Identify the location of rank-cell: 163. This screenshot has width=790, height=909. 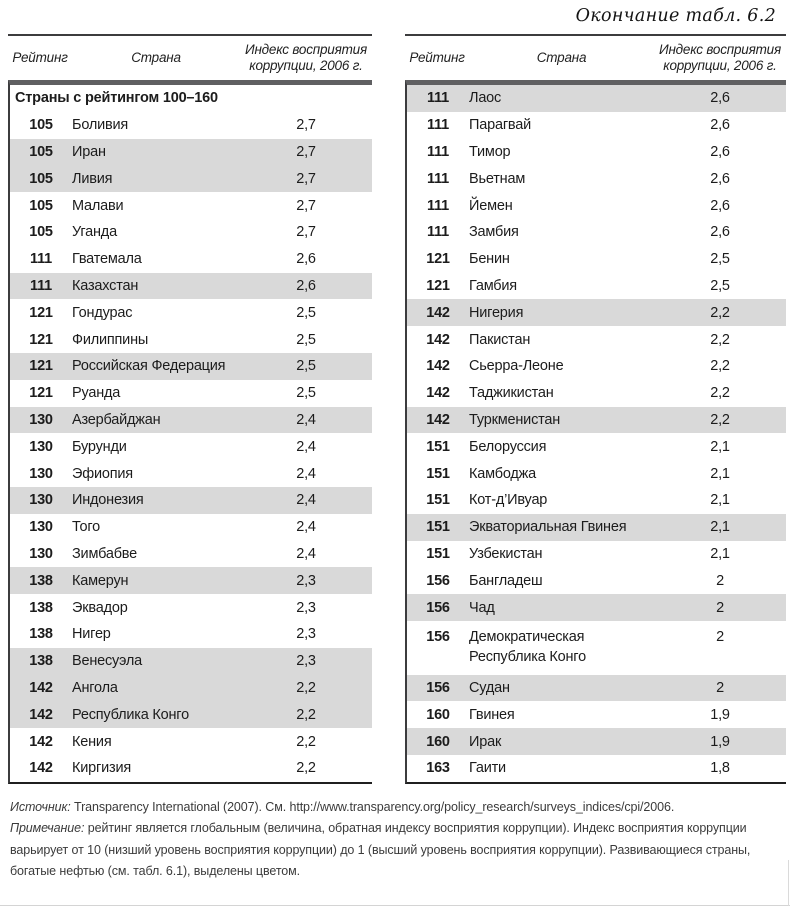
(438, 768).